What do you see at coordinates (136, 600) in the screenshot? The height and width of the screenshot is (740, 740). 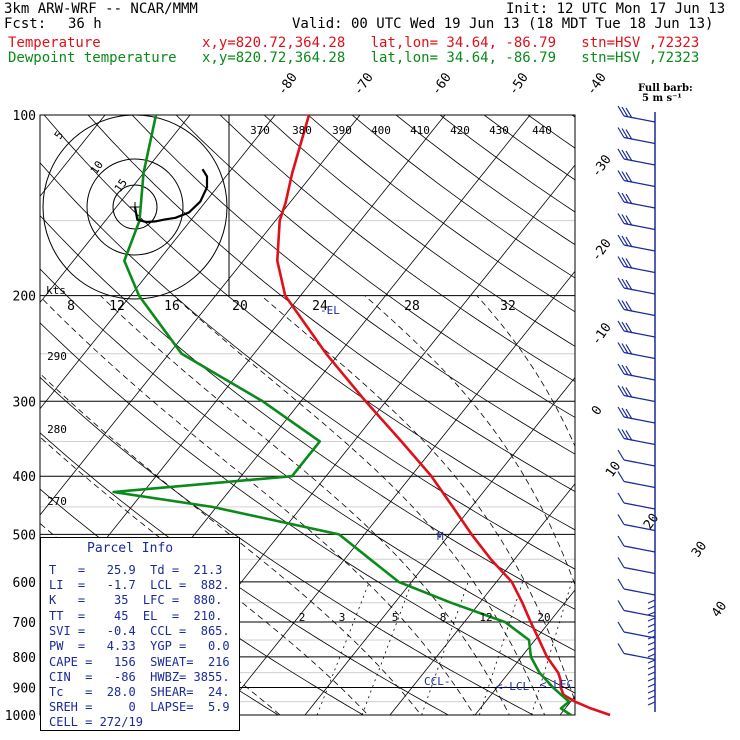 I see `parcel-row-k: K = 35 LFC = 880.` at bounding box center [136, 600].